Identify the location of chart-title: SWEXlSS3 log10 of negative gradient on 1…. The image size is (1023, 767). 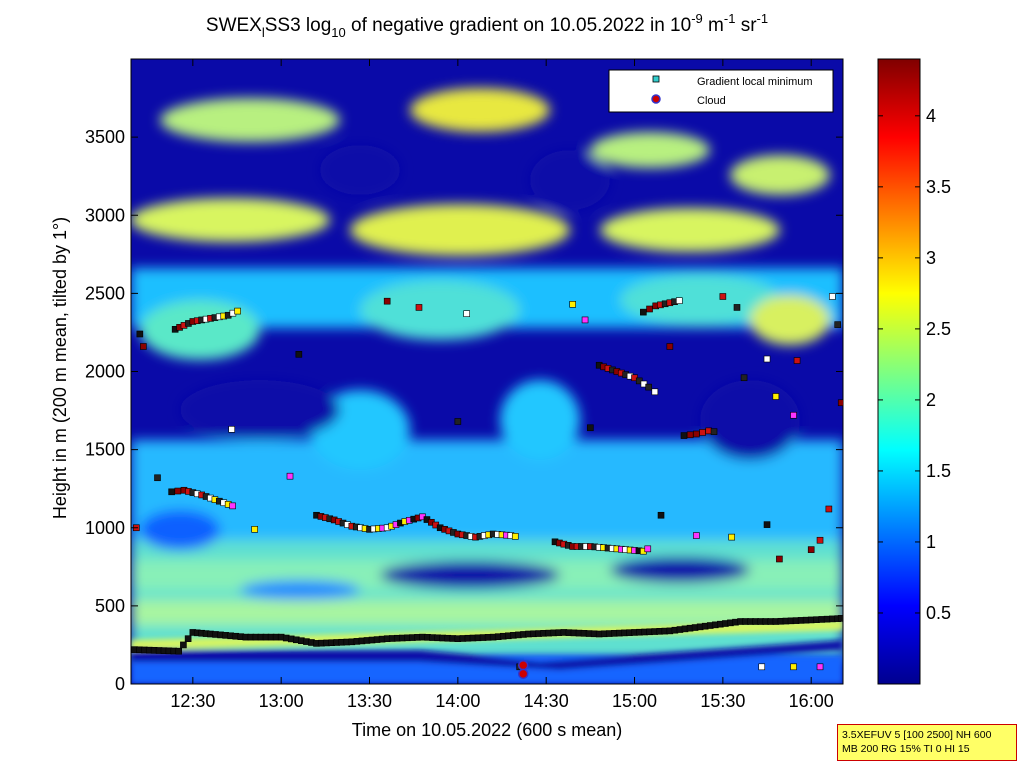
(487, 25).